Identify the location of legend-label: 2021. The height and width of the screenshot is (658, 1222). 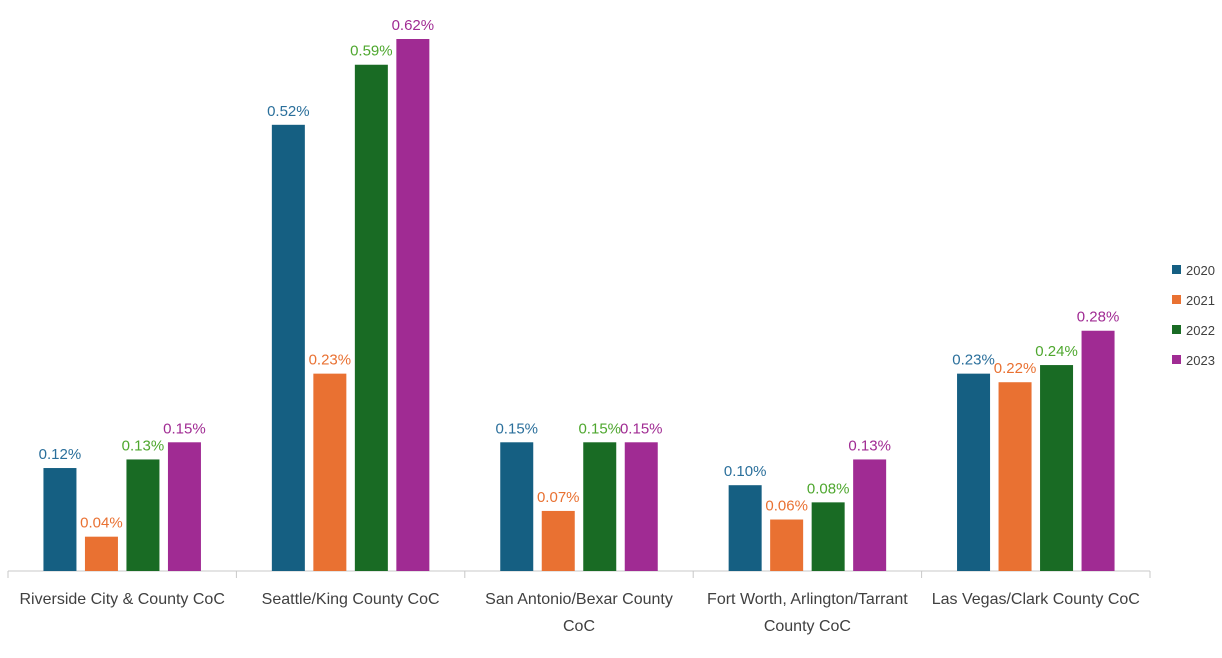
(1200, 300).